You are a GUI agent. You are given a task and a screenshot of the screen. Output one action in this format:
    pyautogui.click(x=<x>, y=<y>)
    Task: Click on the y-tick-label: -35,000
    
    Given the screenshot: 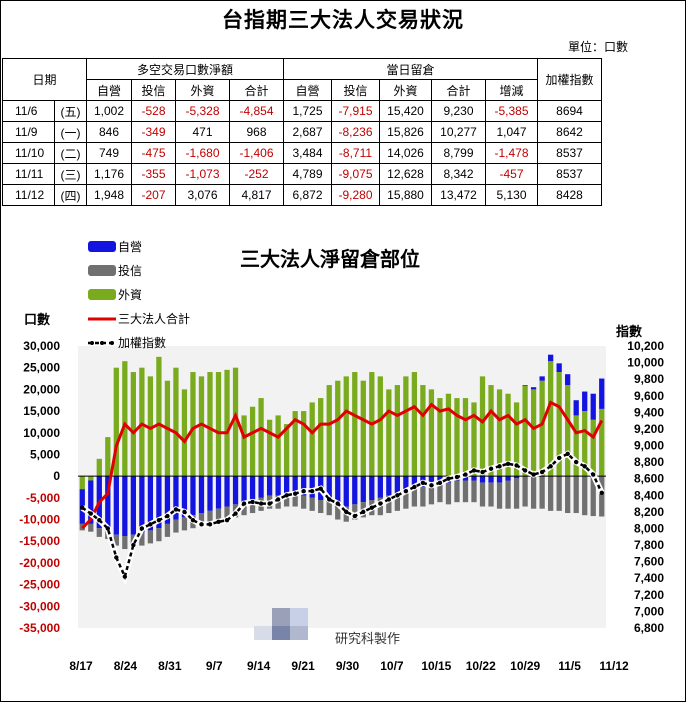 What is the action you would take?
    pyautogui.click(x=39, y=628)
    